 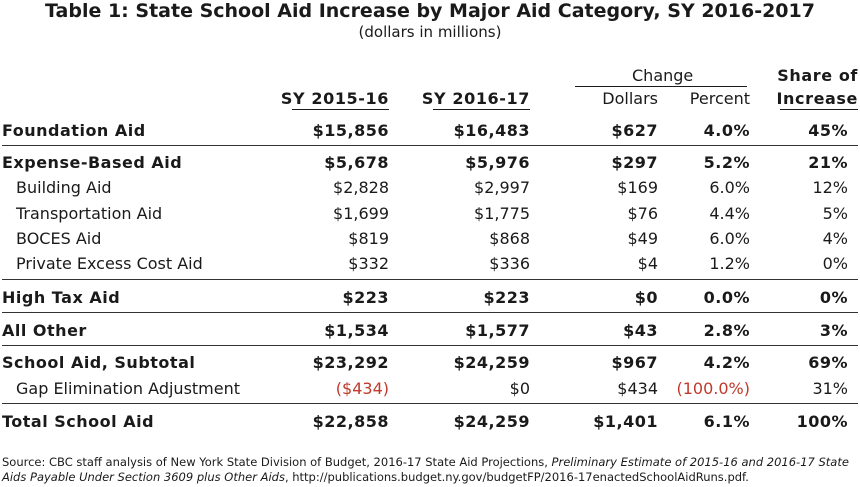 What do you see at coordinates (519, 388) in the screenshot?
I see `cell-sy-2016-17: $0` at bounding box center [519, 388].